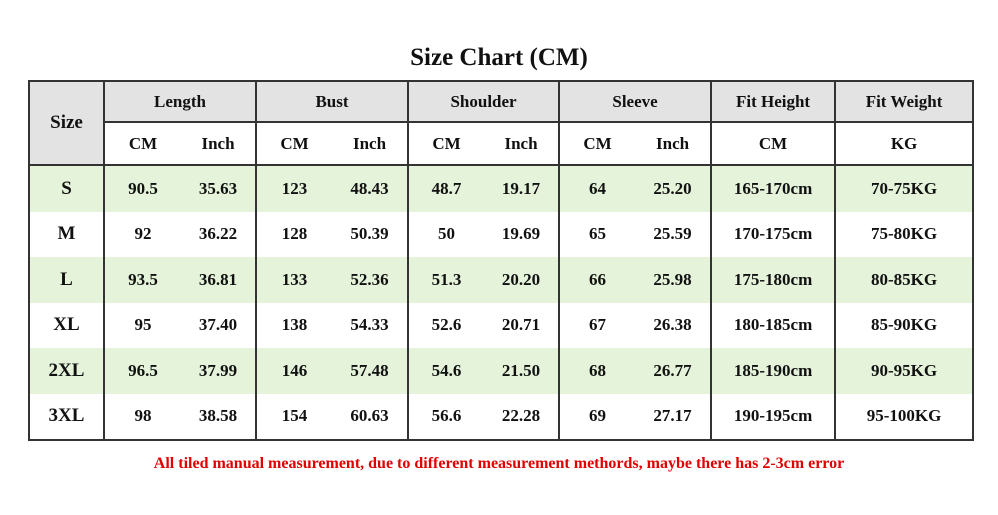  I want to click on value-cell: 154, so click(293, 416).